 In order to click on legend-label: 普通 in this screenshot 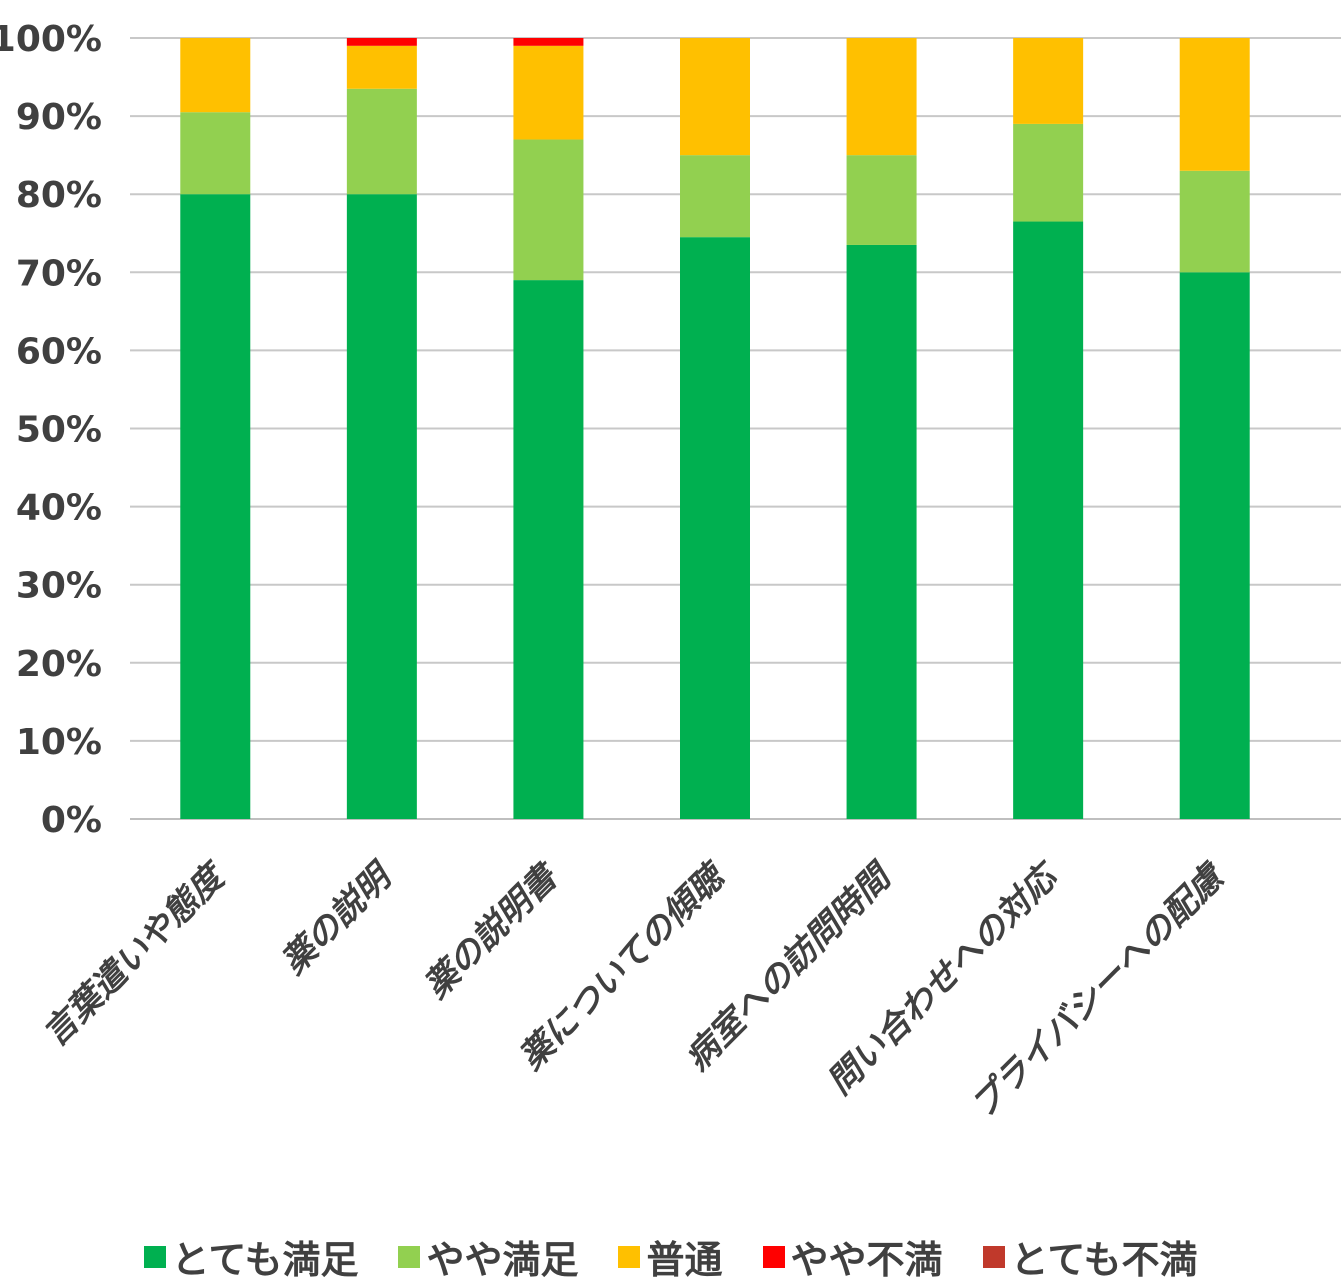, I will do `click(684, 1260)`.